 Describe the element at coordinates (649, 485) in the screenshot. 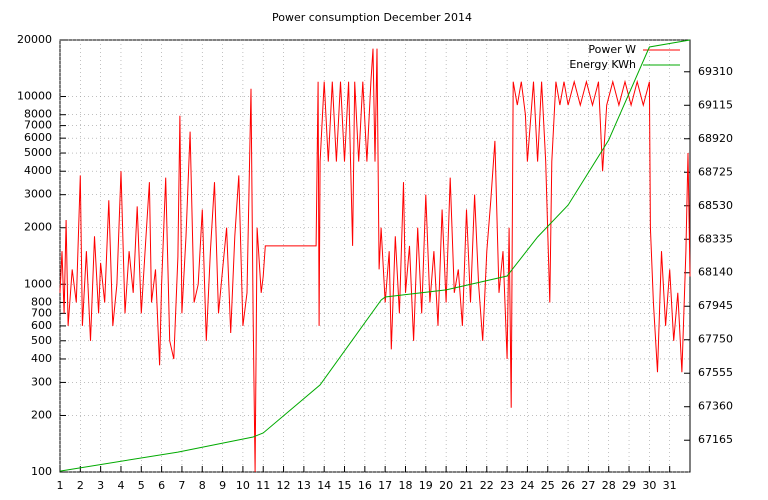

I see `x-tick-label: 30` at that location.